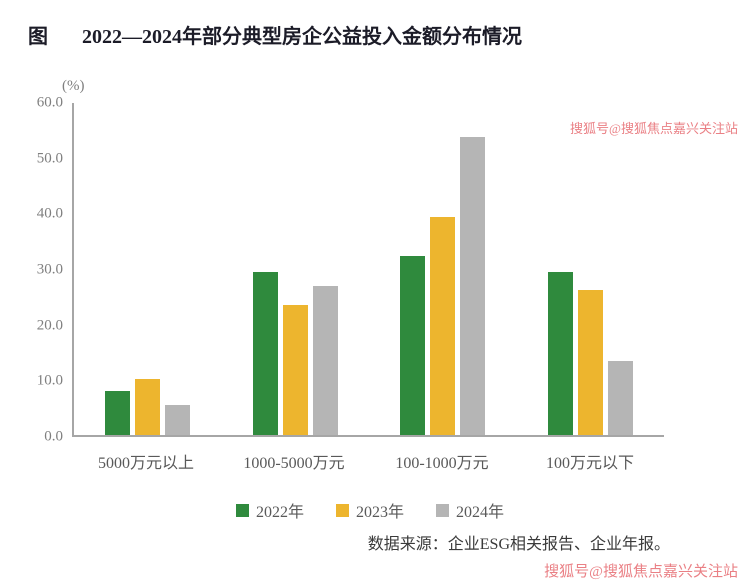 Image resolution: width=740 pixels, height=585 pixels. What do you see at coordinates (49, 269) in the screenshot?
I see `y-tick-label: 30.0` at bounding box center [49, 269].